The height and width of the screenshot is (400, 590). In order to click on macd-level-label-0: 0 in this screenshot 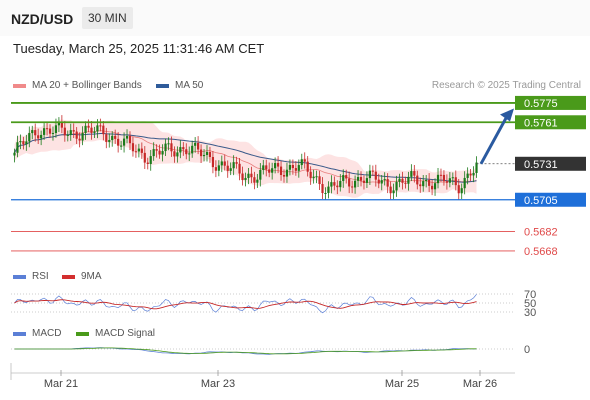, I will do `click(527, 350)`.